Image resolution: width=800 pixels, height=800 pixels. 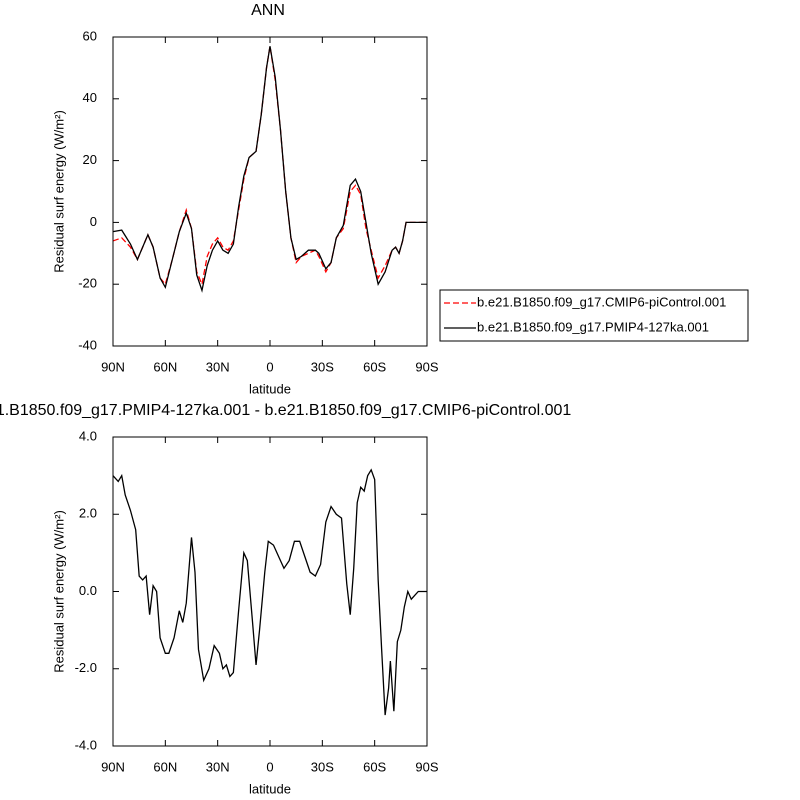 I want to click on y-tick-label: 4.0, so click(x=88, y=435).